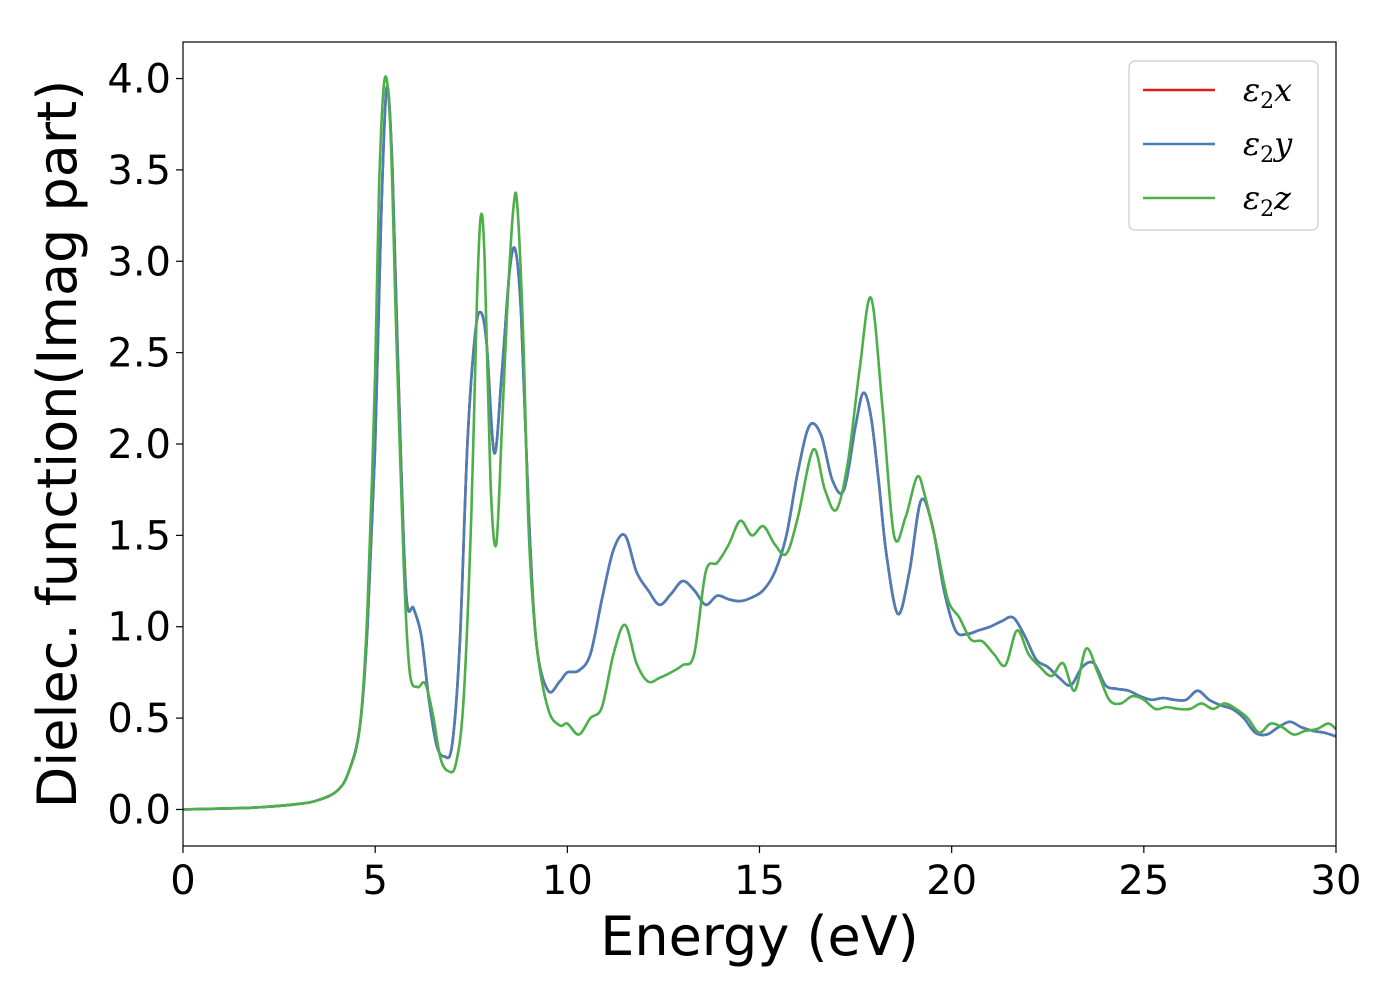  What do you see at coordinates (57, 444) in the screenshot?
I see `y-axis-label: Dielec. function(Imag part)` at bounding box center [57, 444].